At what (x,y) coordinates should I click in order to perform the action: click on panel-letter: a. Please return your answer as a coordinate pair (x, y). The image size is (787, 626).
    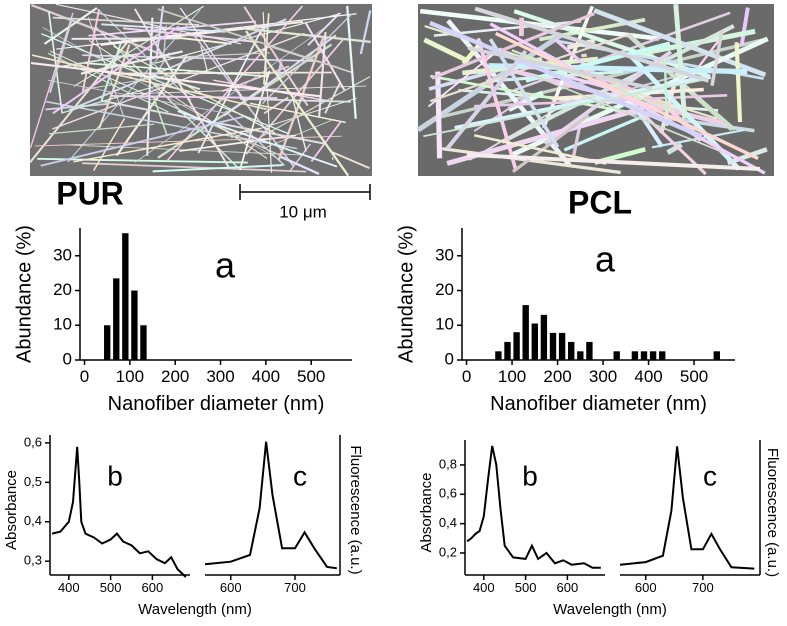
    Looking at the image, I should click on (605, 259).